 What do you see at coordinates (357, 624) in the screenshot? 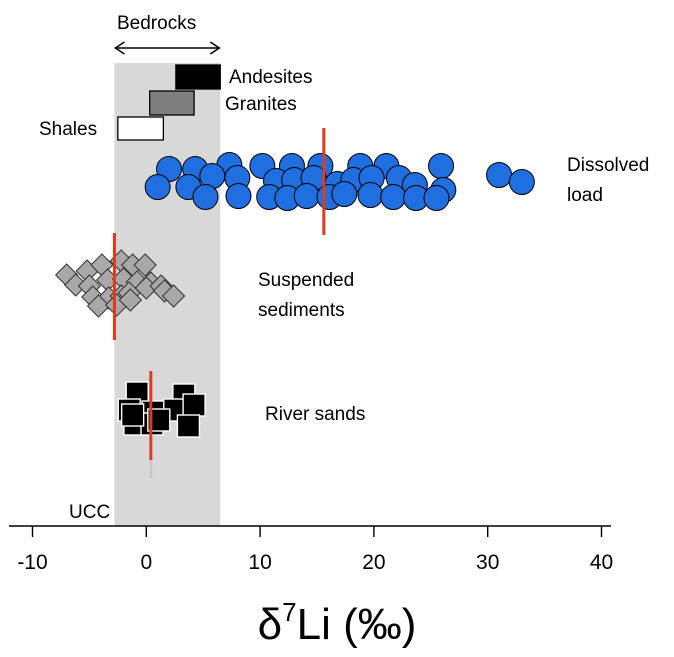
I see `x-label-rest: Li (‰)` at bounding box center [357, 624].